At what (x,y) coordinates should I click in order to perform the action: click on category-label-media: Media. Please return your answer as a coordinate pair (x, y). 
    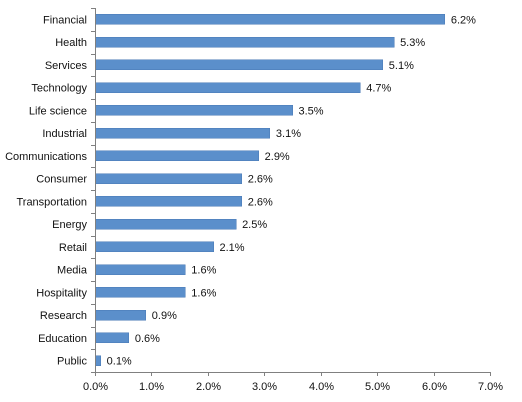
    Looking at the image, I should click on (72, 271).